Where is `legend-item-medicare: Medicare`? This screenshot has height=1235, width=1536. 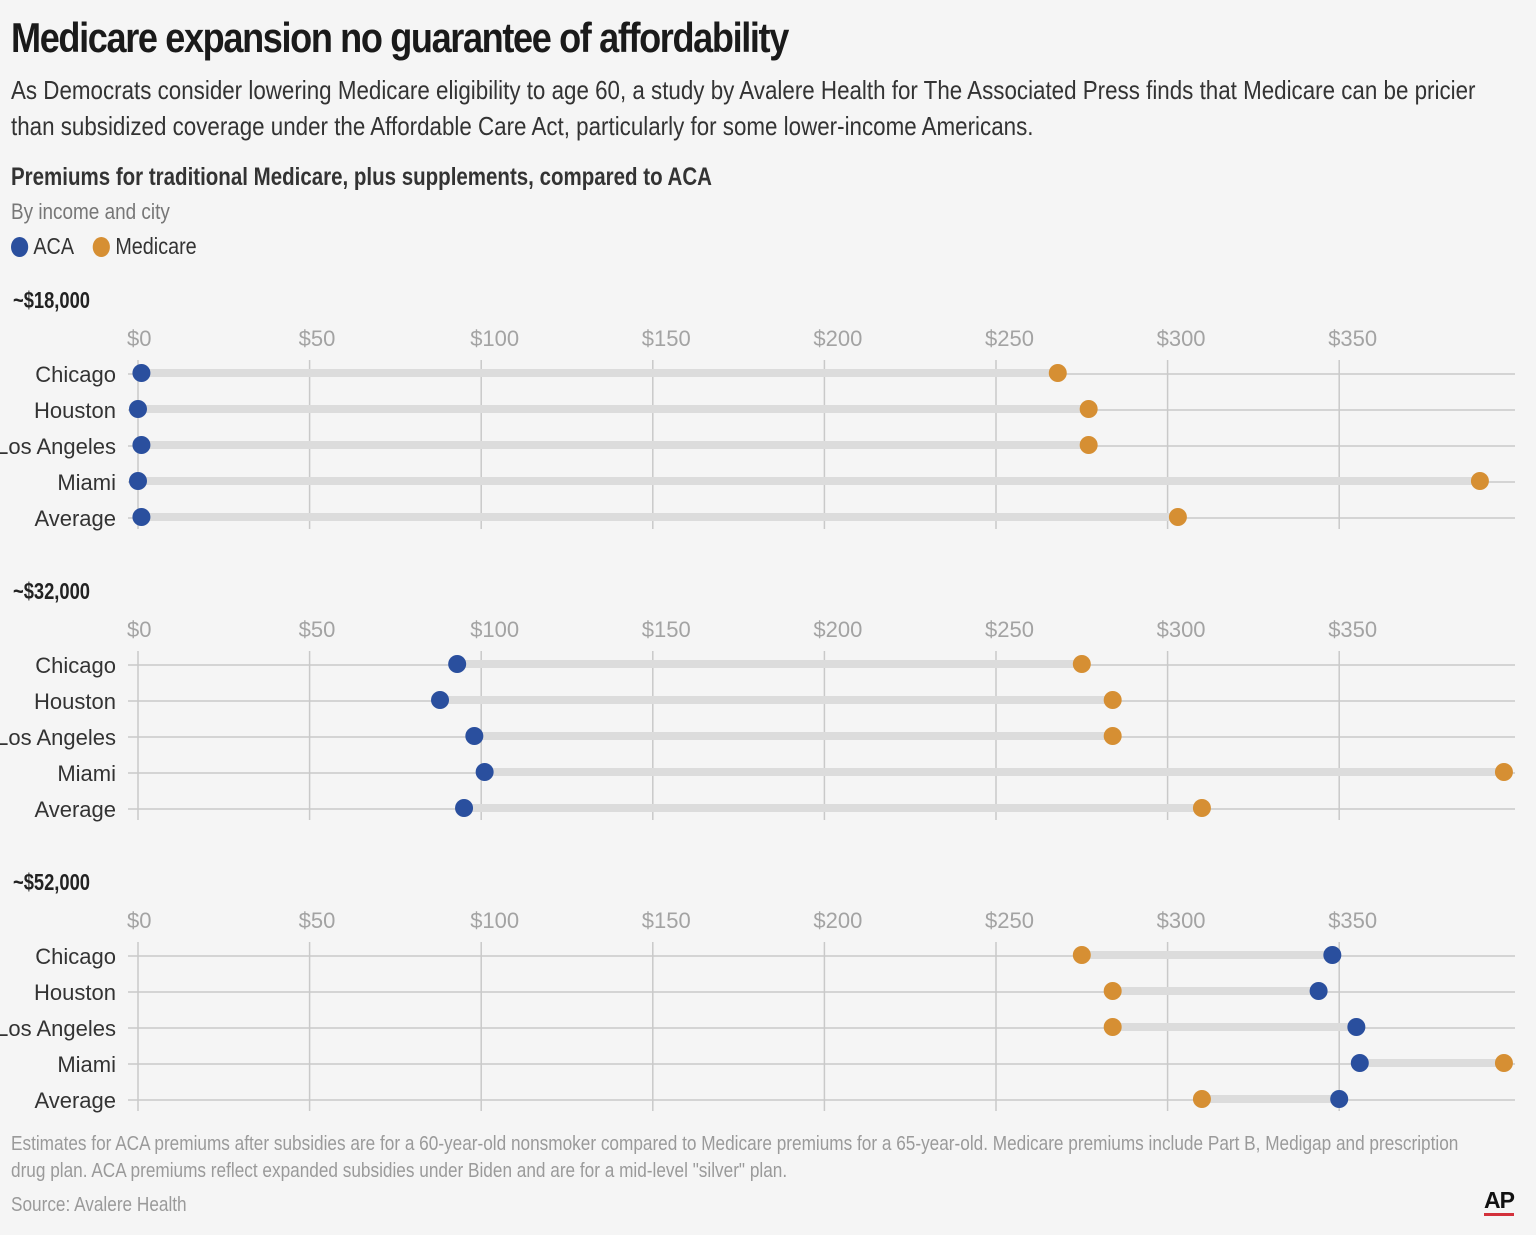
legend-item-medicare: Medicare is located at coordinates (144, 246).